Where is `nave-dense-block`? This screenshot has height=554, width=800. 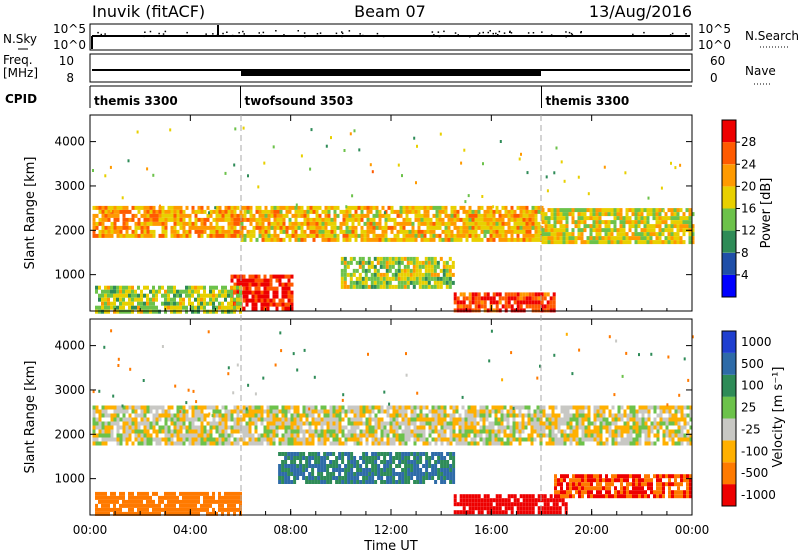 nave-dense-block is located at coordinates (391, 72).